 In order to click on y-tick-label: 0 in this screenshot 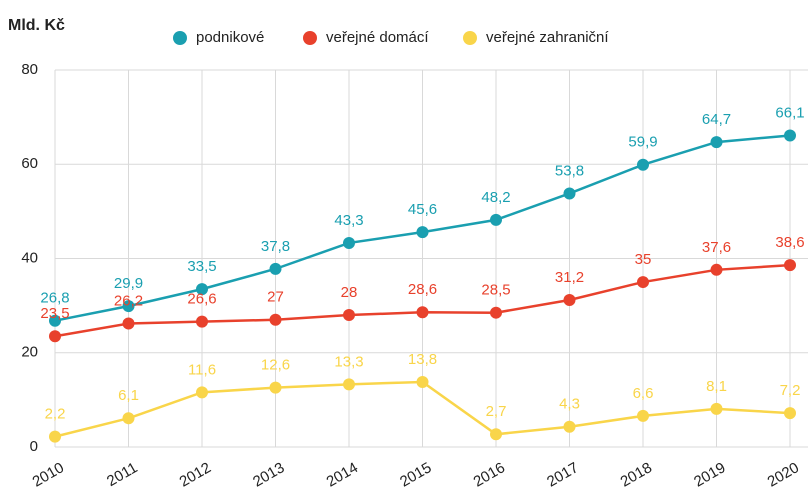, I will do `click(34, 446)`.